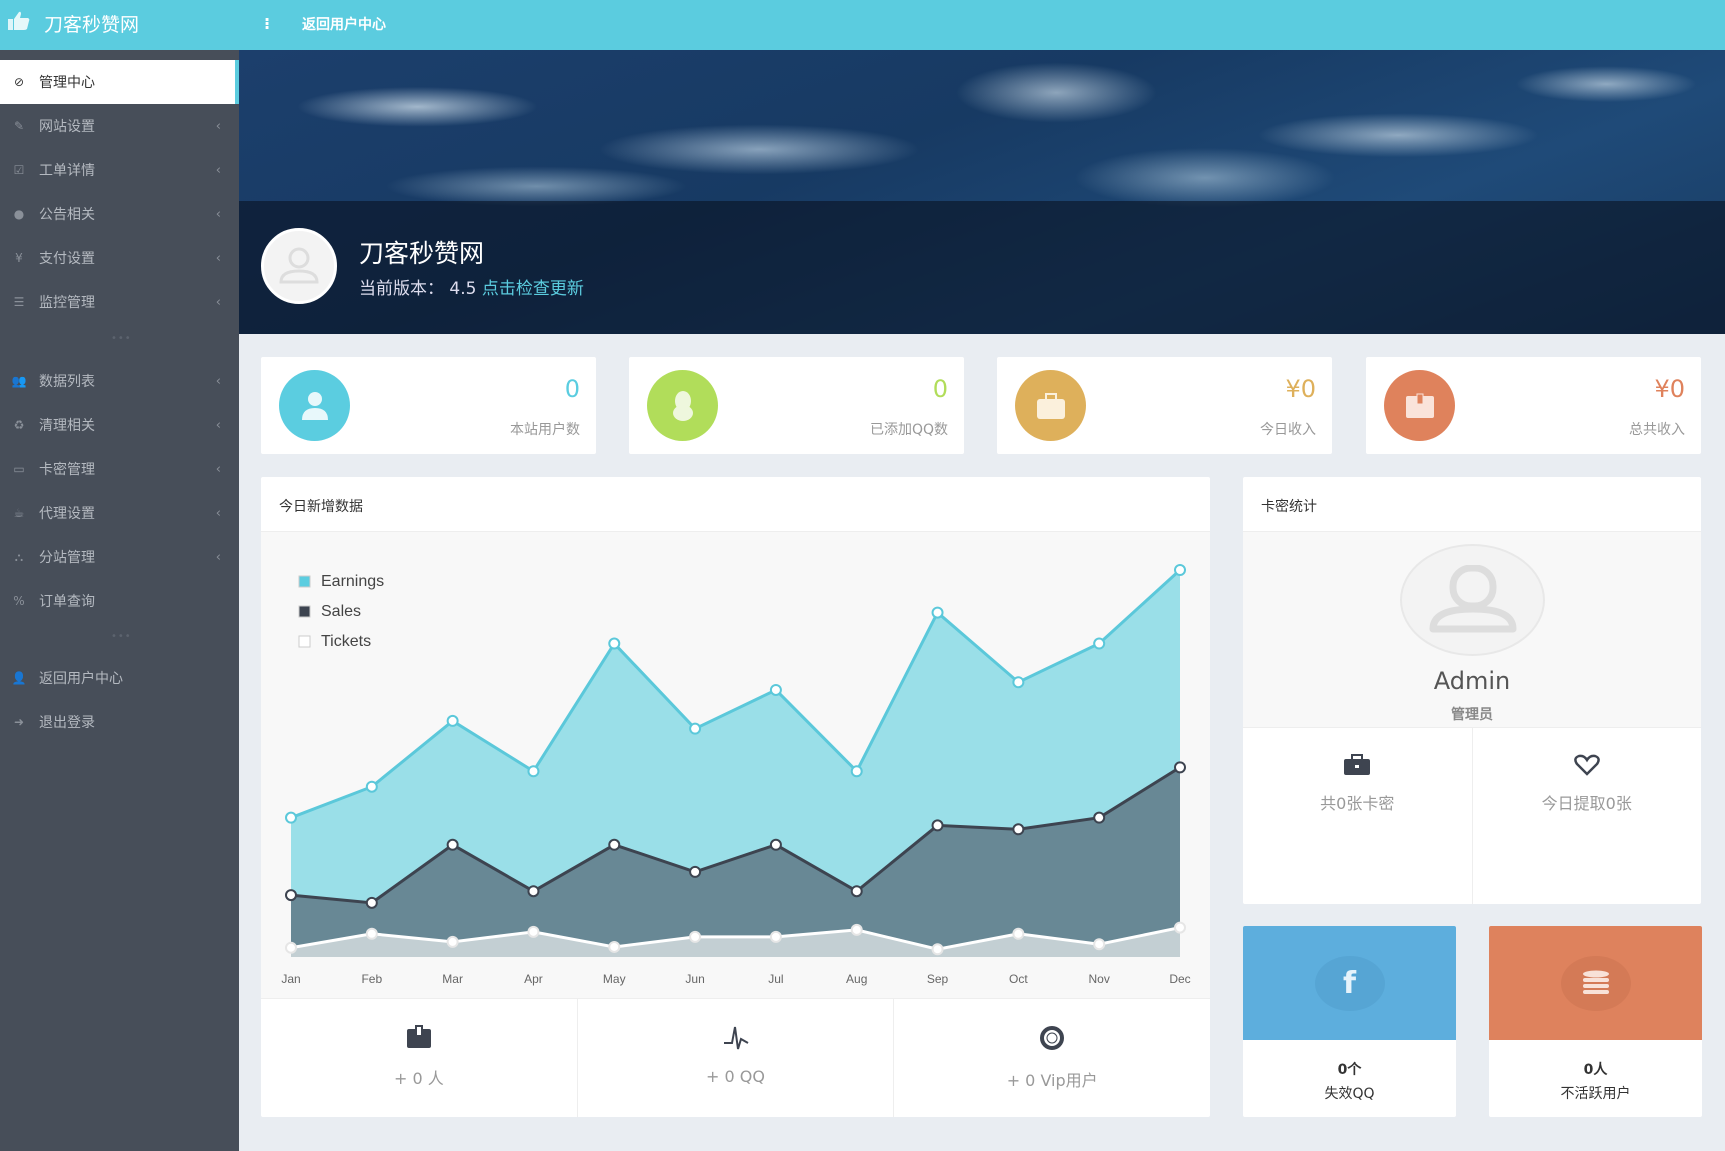  I want to click on sidebar-item-label: 工单详情, so click(67, 171).